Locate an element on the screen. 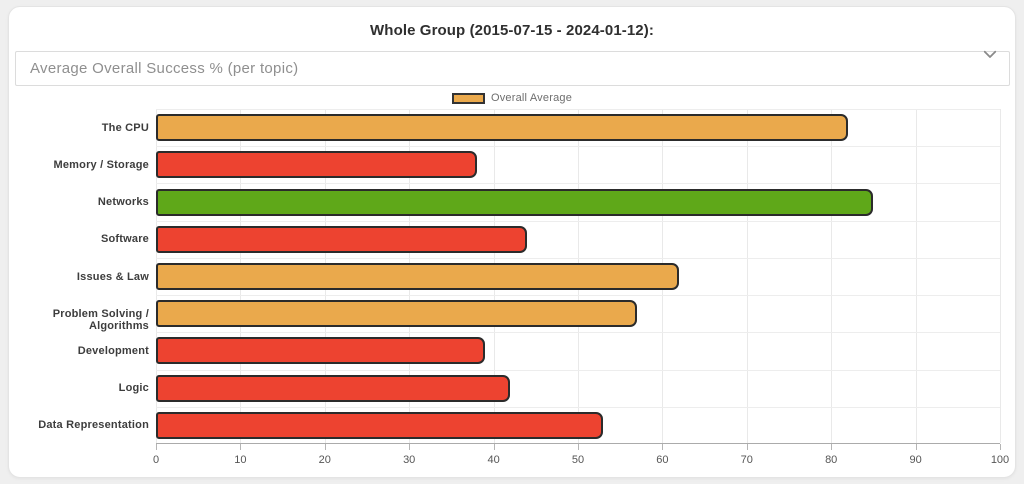 The height and width of the screenshot is (484, 1024). category-label-logic: Logic is located at coordinates (133, 388).